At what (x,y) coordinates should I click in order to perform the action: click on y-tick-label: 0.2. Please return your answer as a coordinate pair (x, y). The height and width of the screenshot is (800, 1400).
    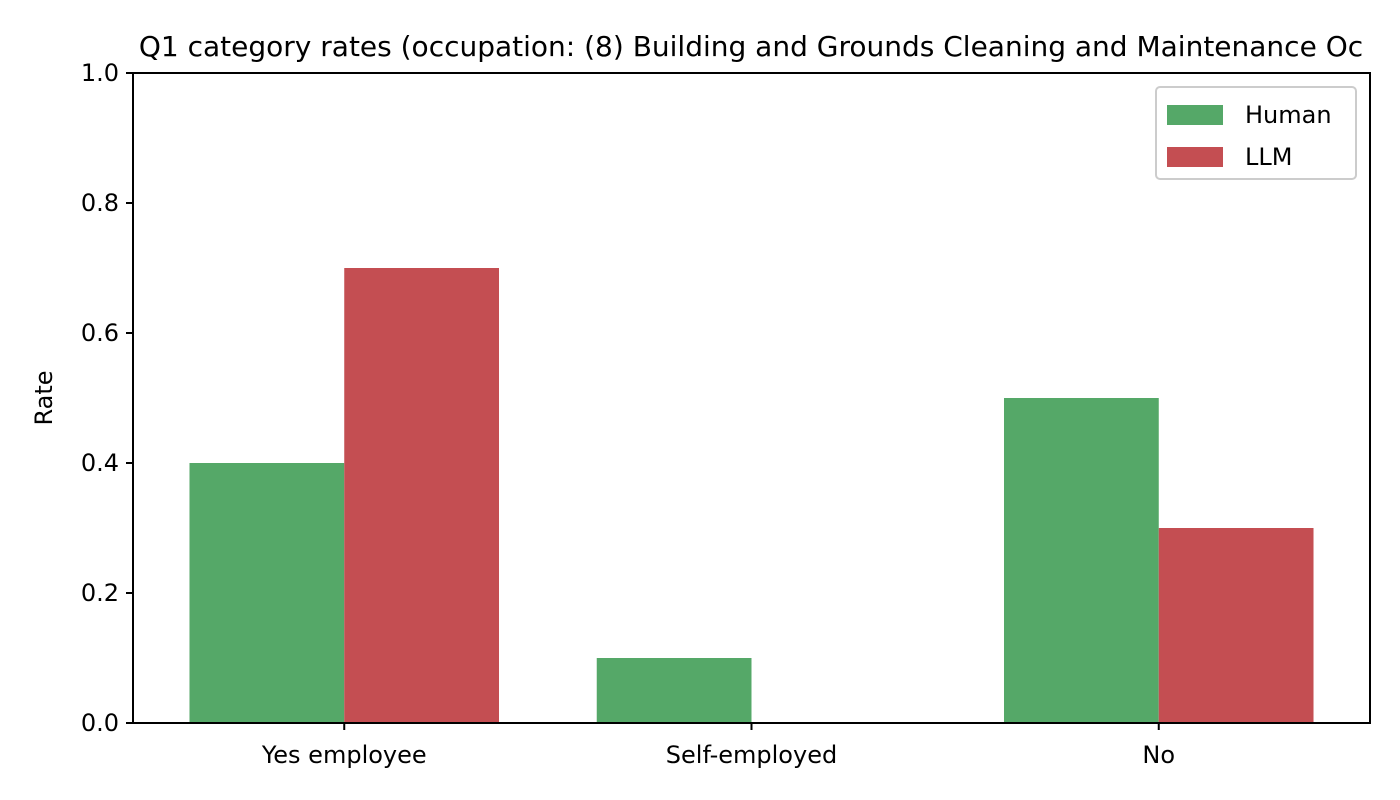
    Looking at the image, I should click on (100, 593).